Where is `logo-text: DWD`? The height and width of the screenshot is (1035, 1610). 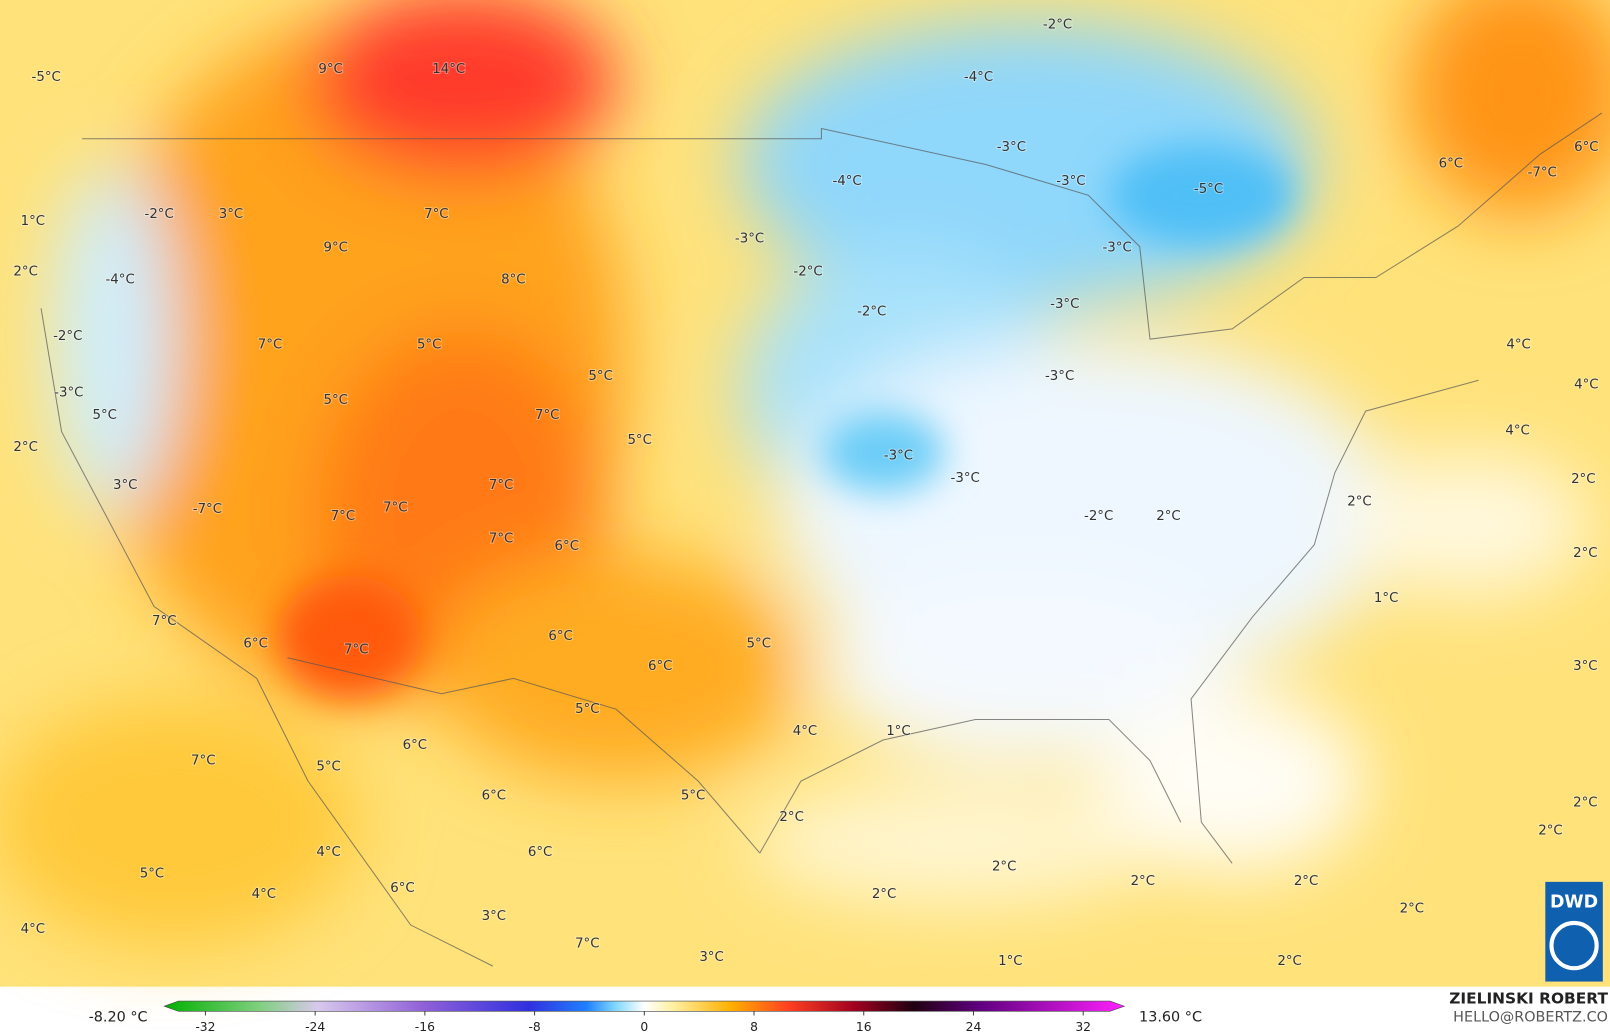
logo-text: DWD is located at coordinates (1574, 902).